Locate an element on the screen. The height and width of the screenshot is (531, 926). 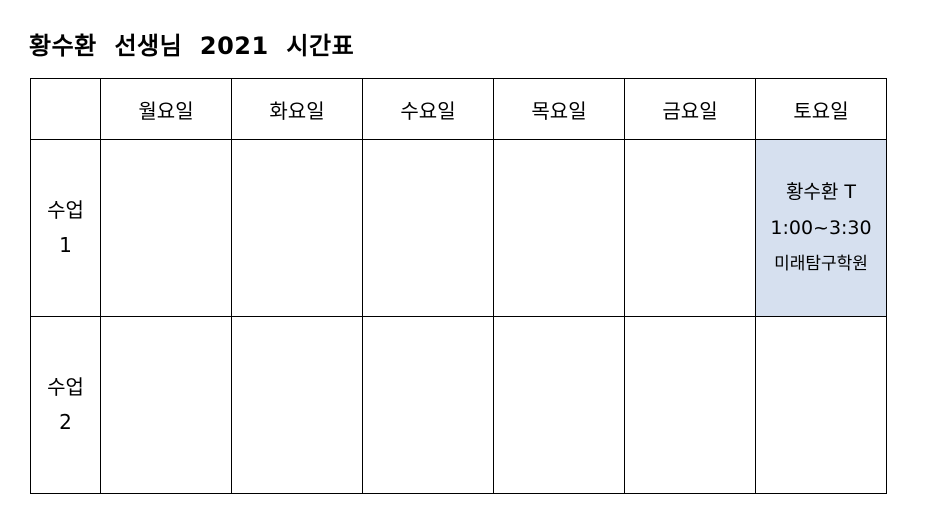
table-header-row: 월요일 화요일 수요일 목요일 금요일 토요일 is located at coordinates (458, 109).